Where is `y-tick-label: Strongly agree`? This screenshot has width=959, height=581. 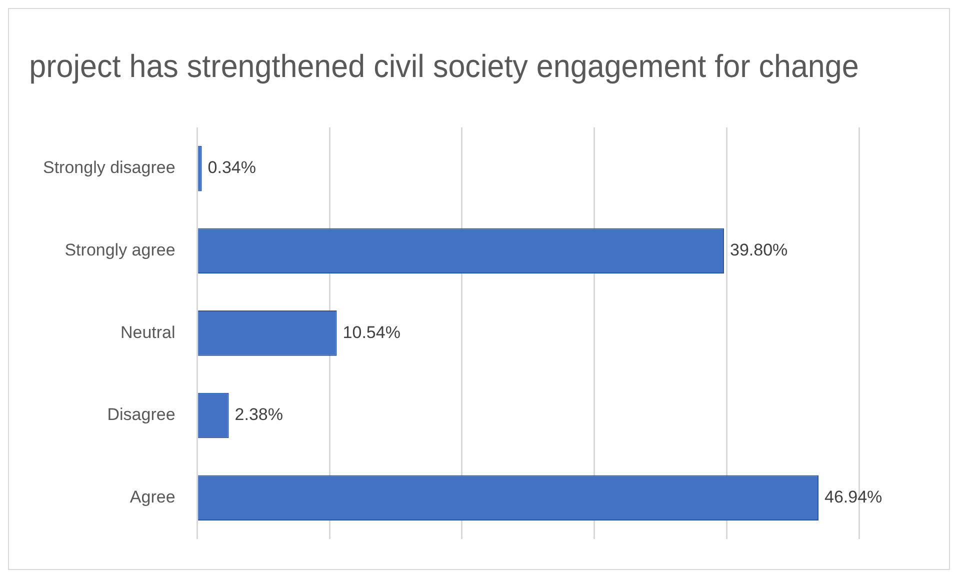 y-tick-label: Strongly agree is located at coordinates (120, 250).